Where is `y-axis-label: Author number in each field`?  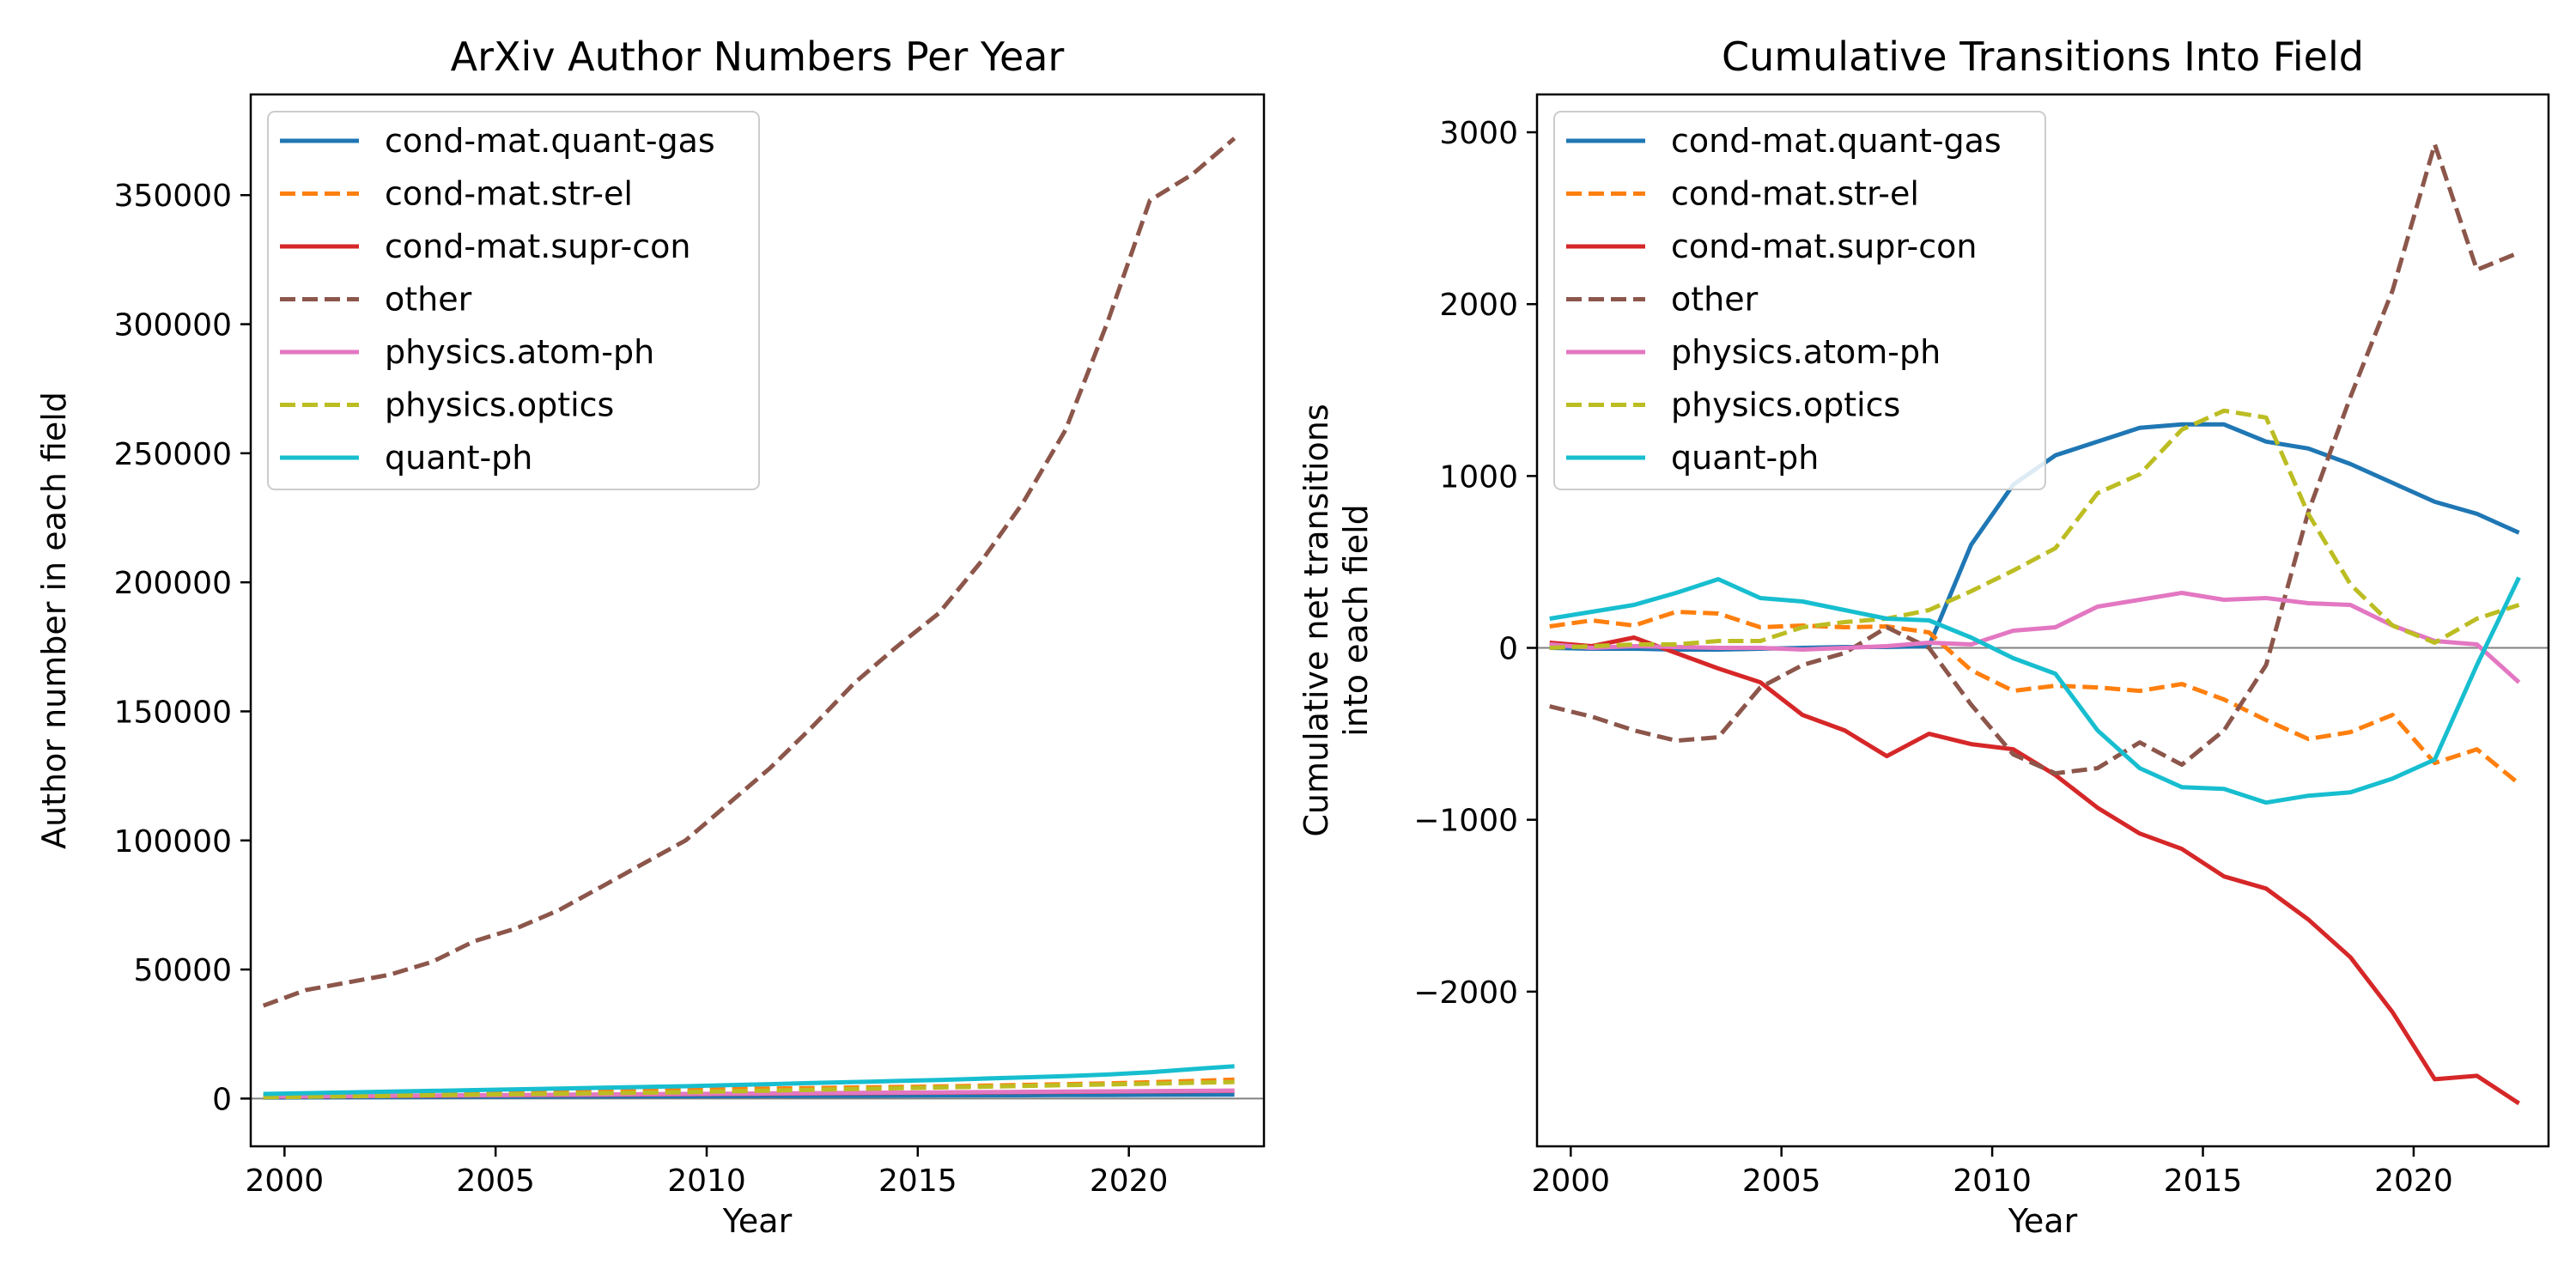 y-axis-label: Author number in each field is located at coordinates (54, 620).